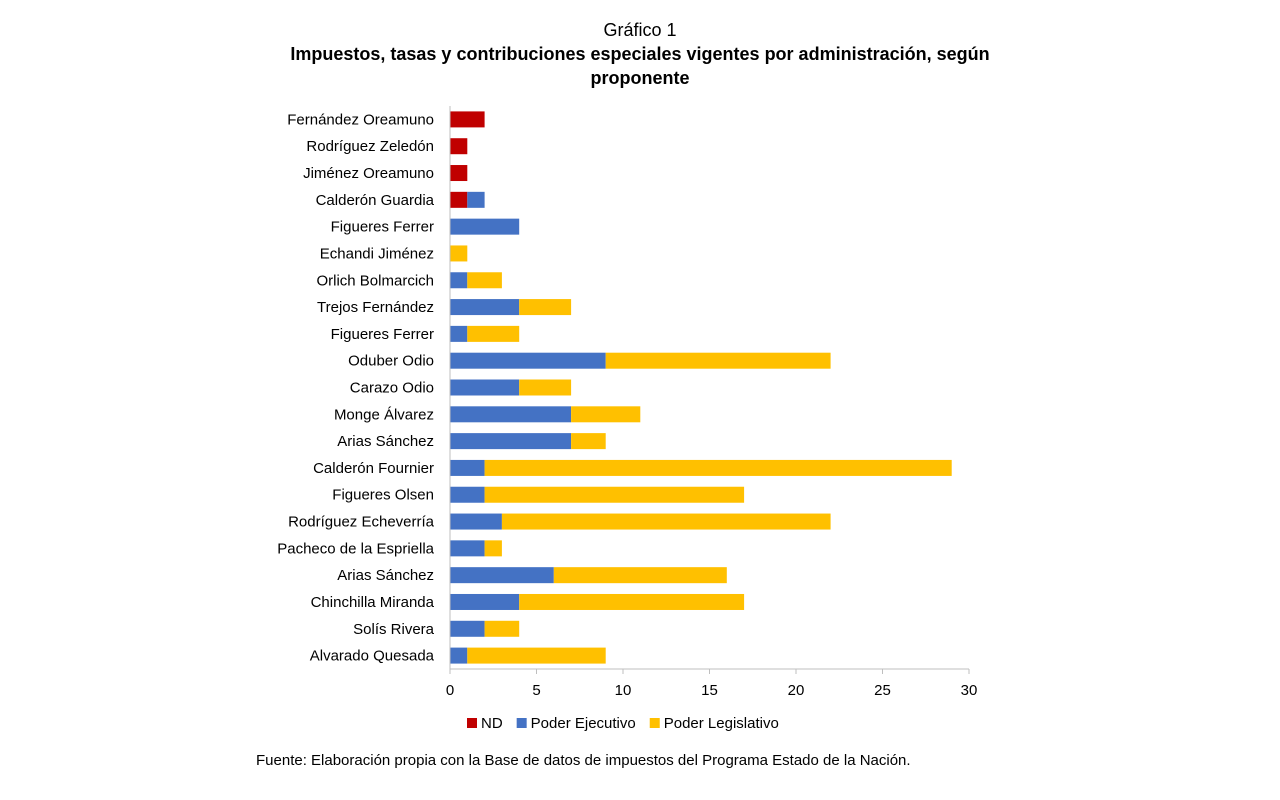 The height and width of the screenshot is (800, 1280). I want to click on category-label: Rodríguez Echeverría, so click(361, 522).